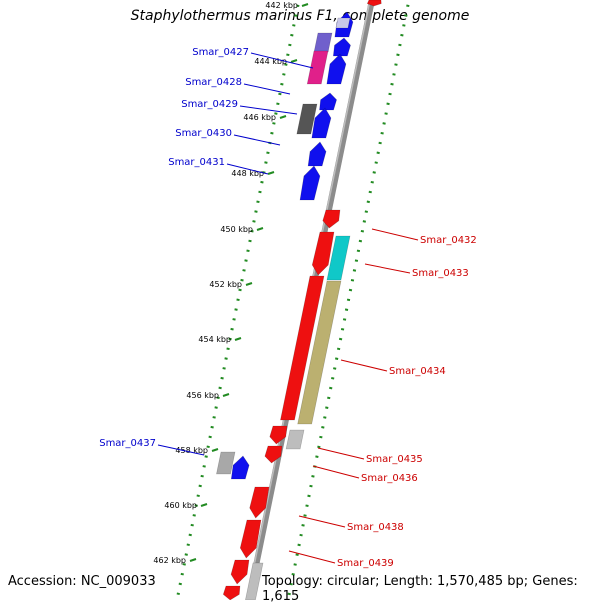  Describe the element at coordinates (214, 339) in the screenshot. I see `tick-label: 454 kbp` at that location.